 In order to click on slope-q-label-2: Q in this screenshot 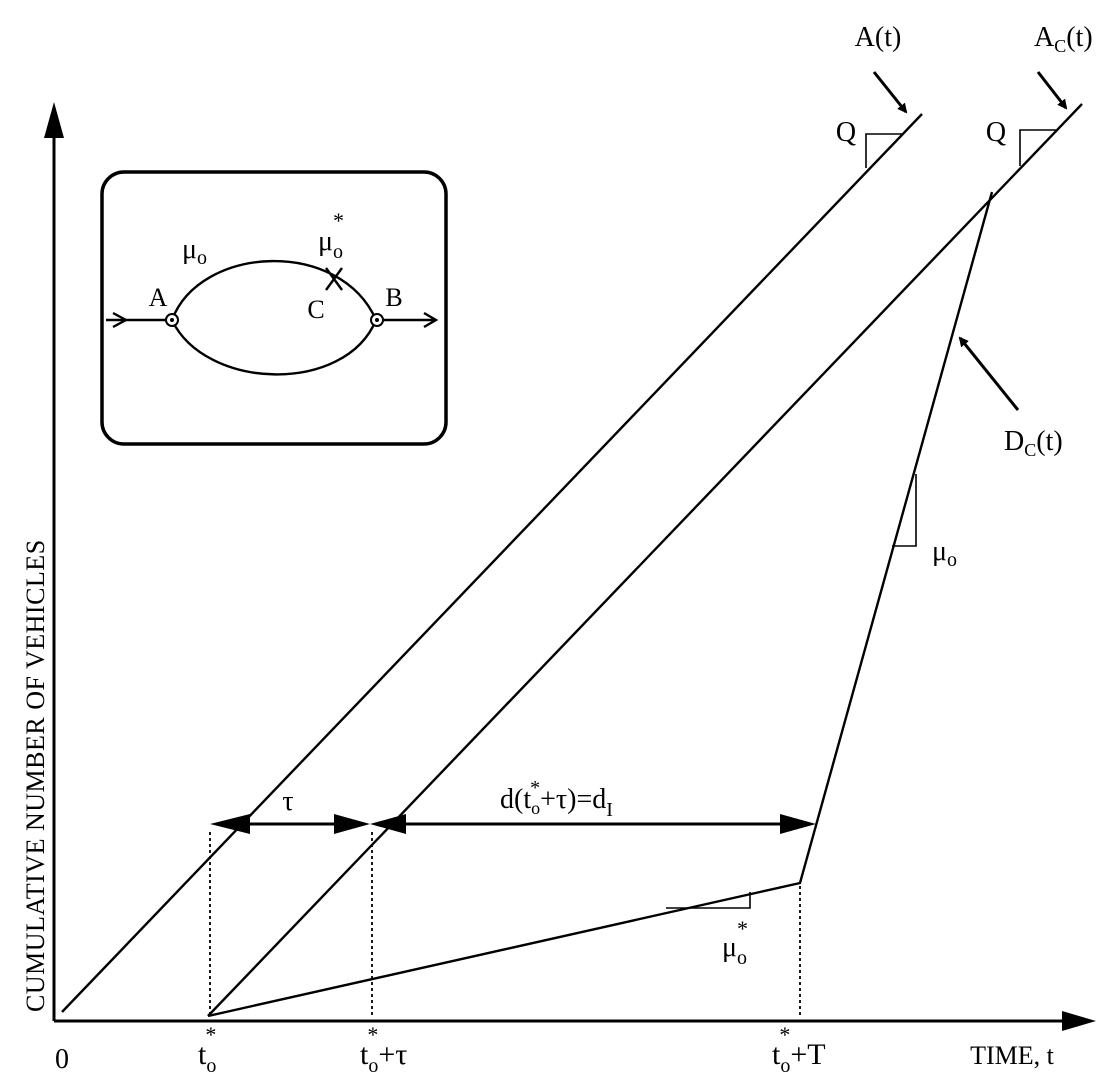, I will do `click(996, 132)`.